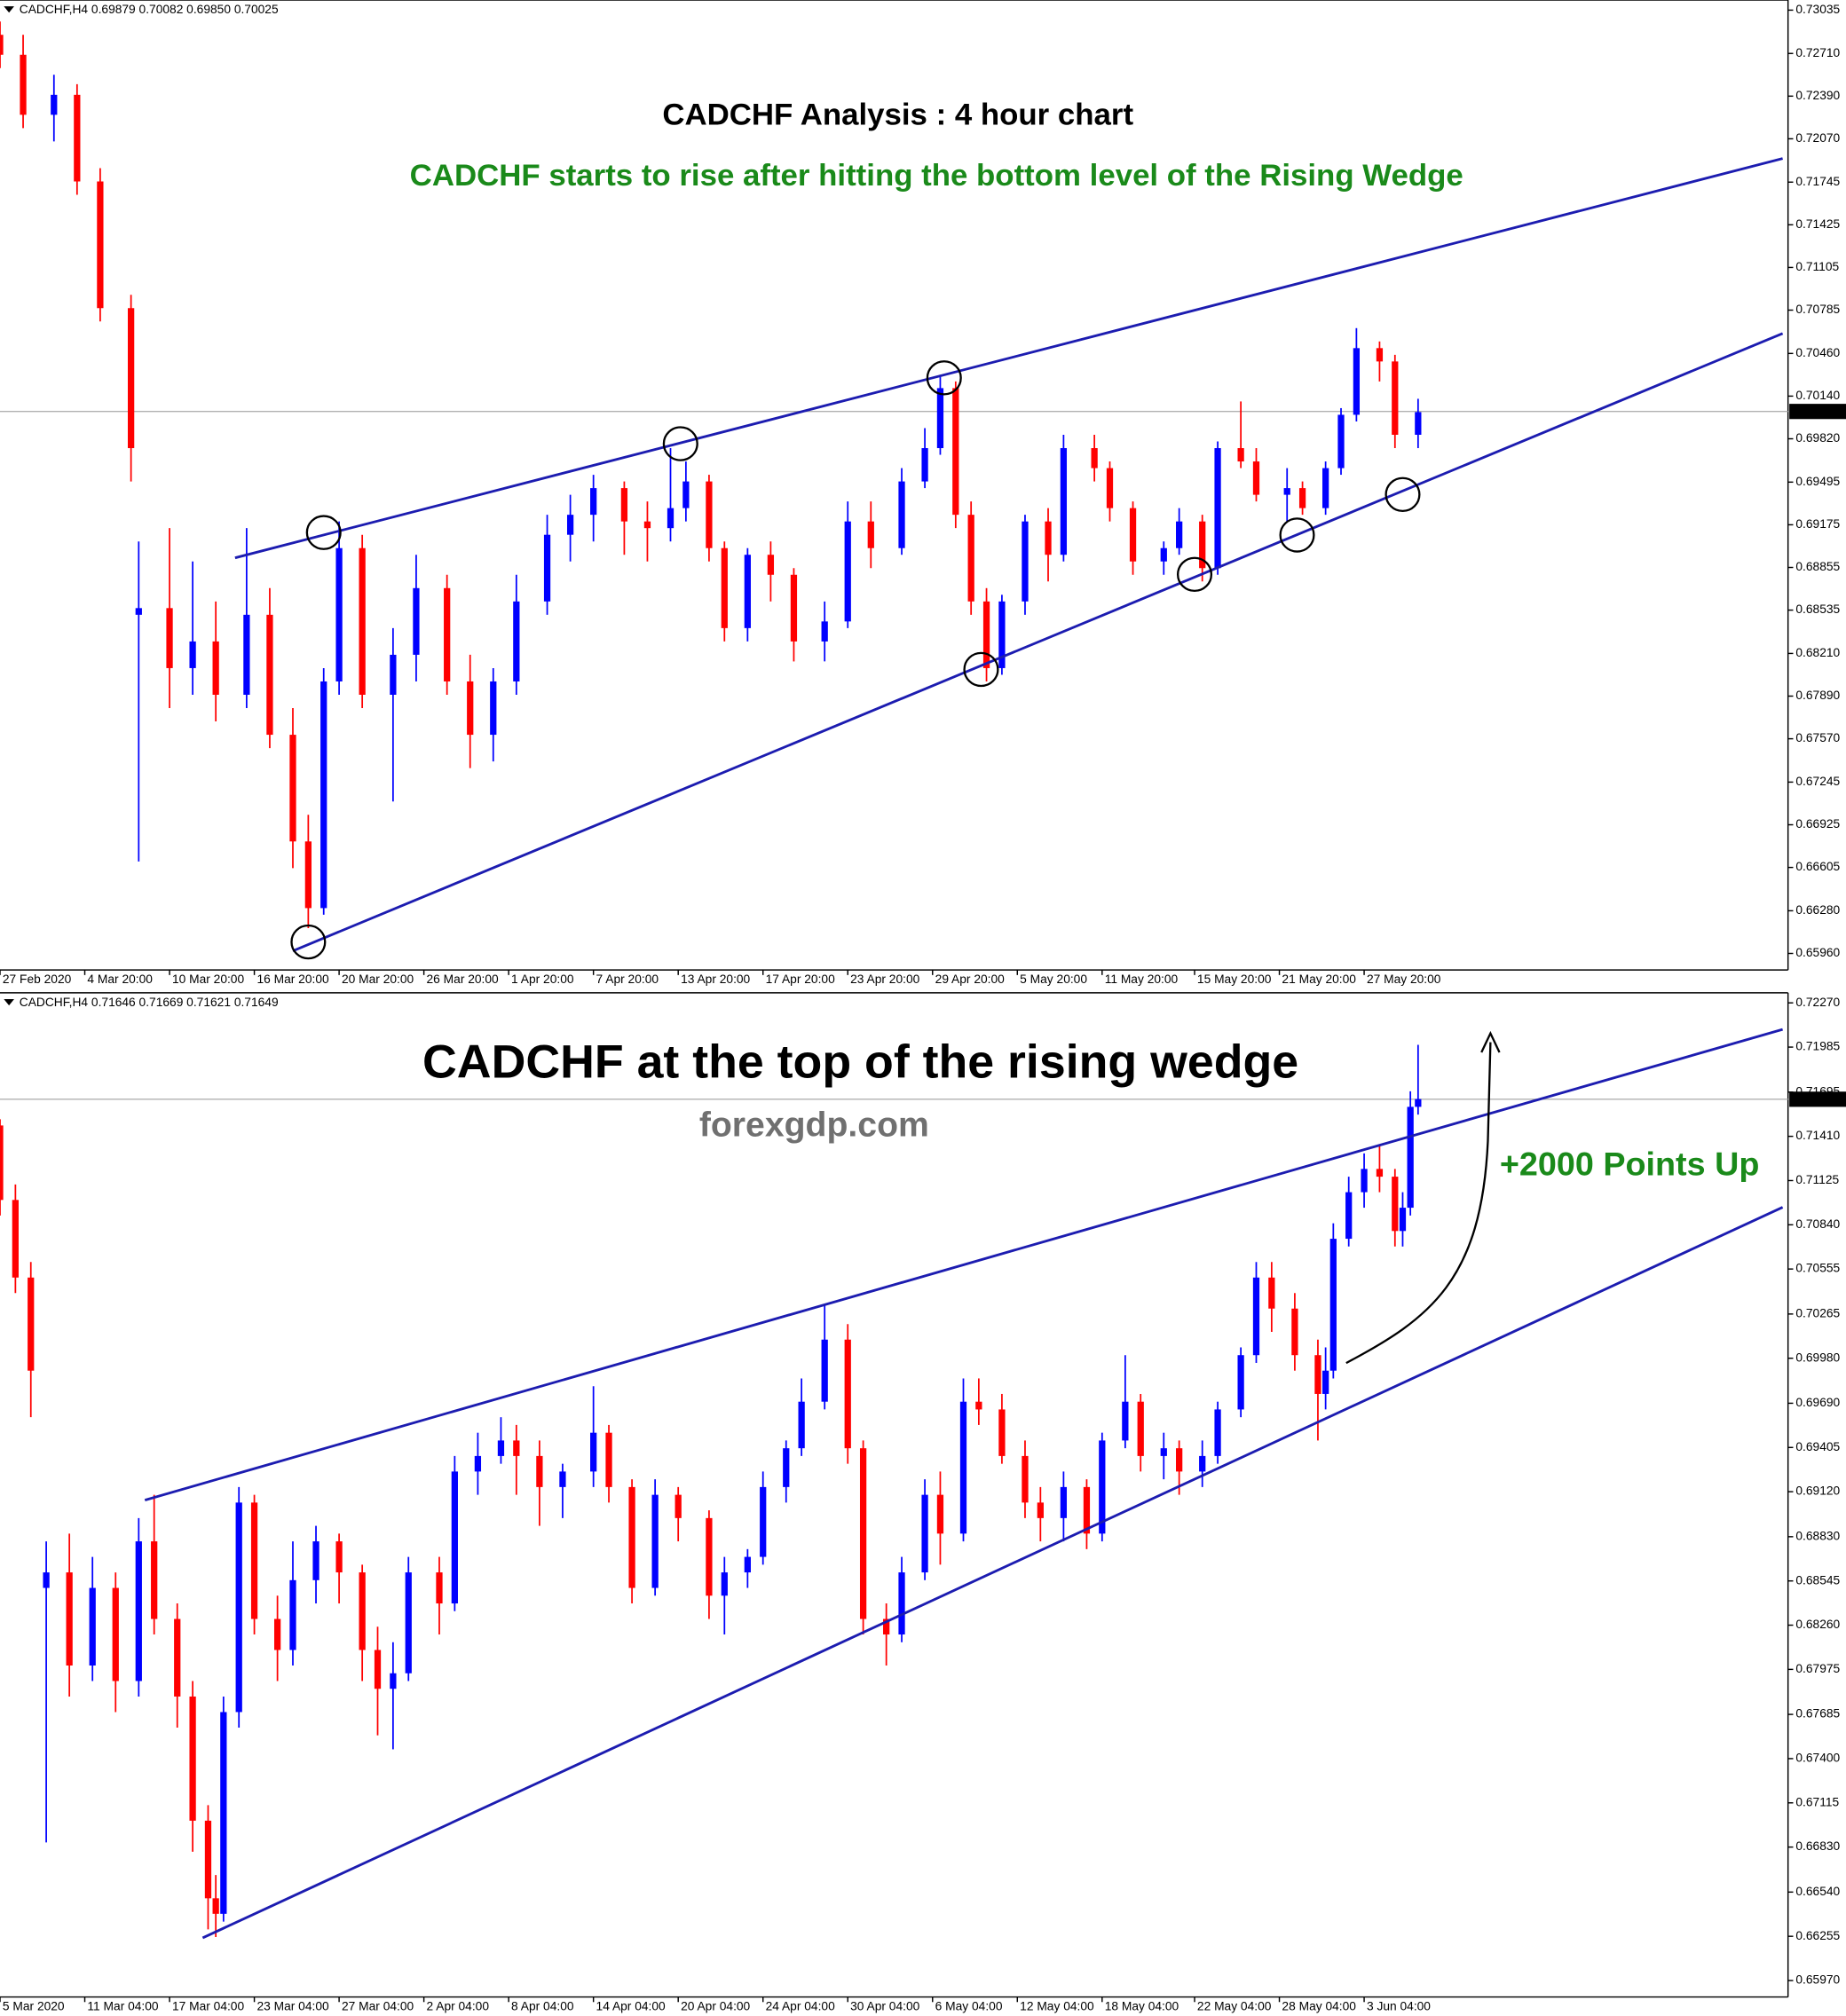  Describe the element at coordinates (208, 2006) in the screenshot. I see `x-tick-label: 17 Mar 04:00` at that location.